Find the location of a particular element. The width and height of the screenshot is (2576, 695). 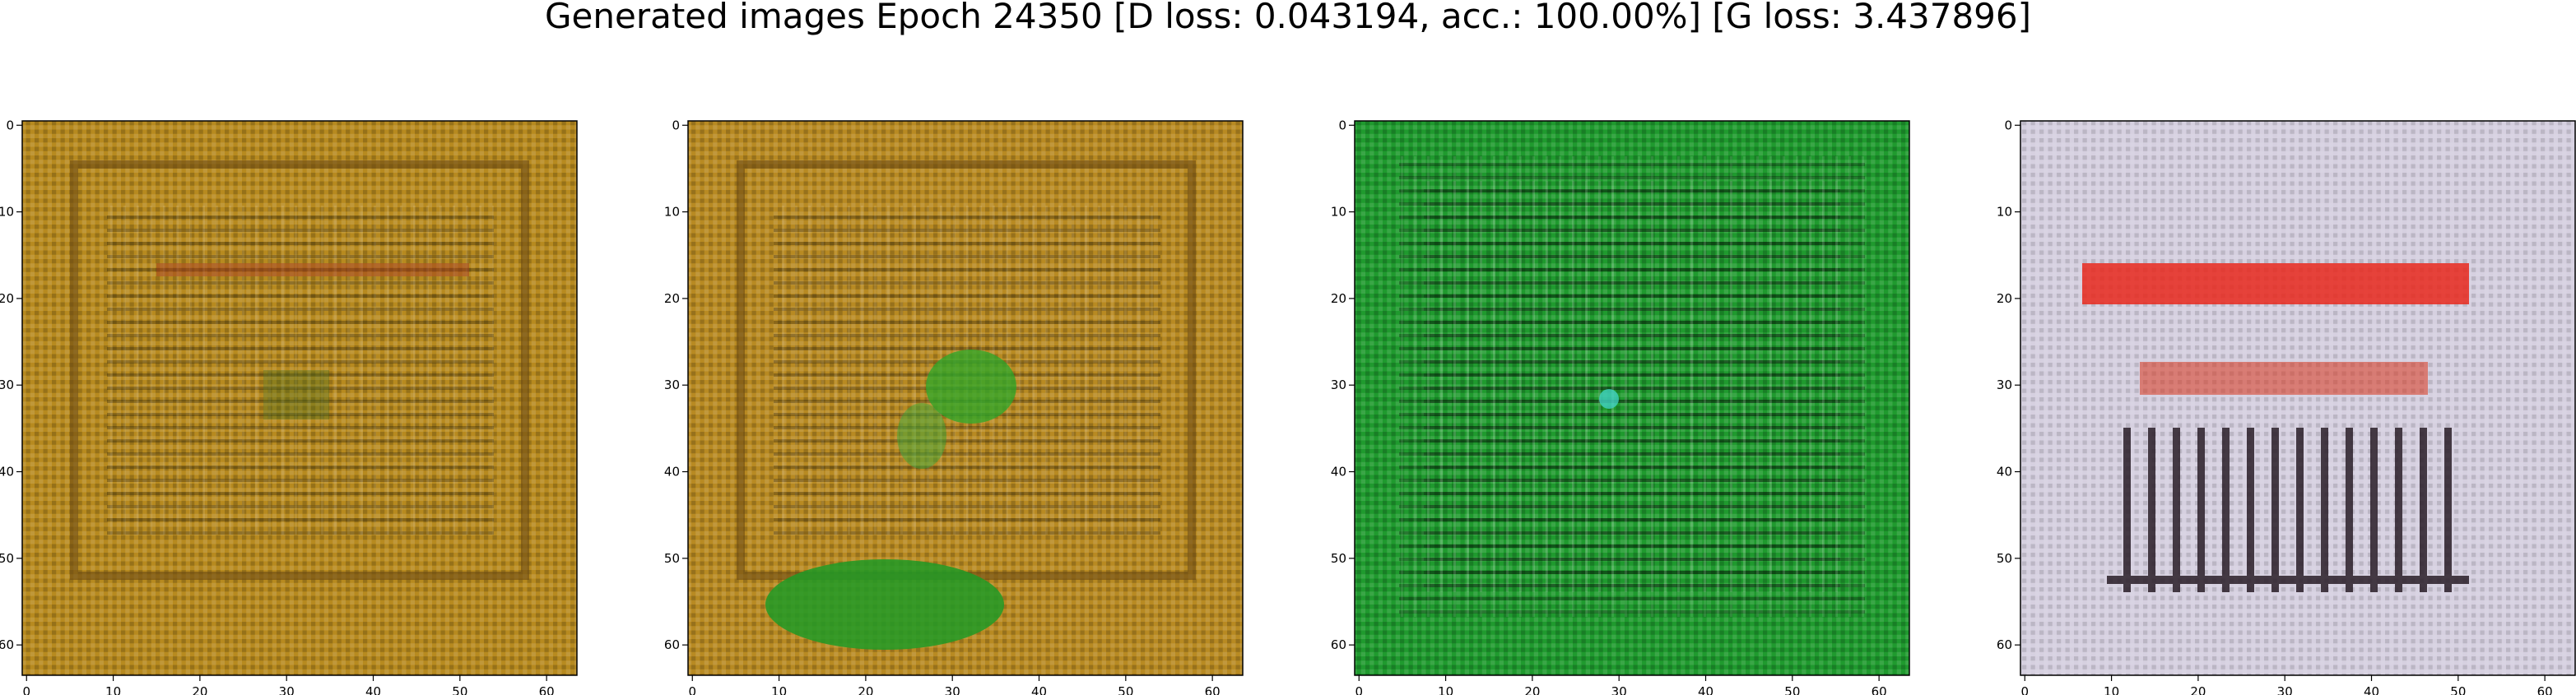

x-tick-label-3-20: 20 is located at coordinates (1532, 689).